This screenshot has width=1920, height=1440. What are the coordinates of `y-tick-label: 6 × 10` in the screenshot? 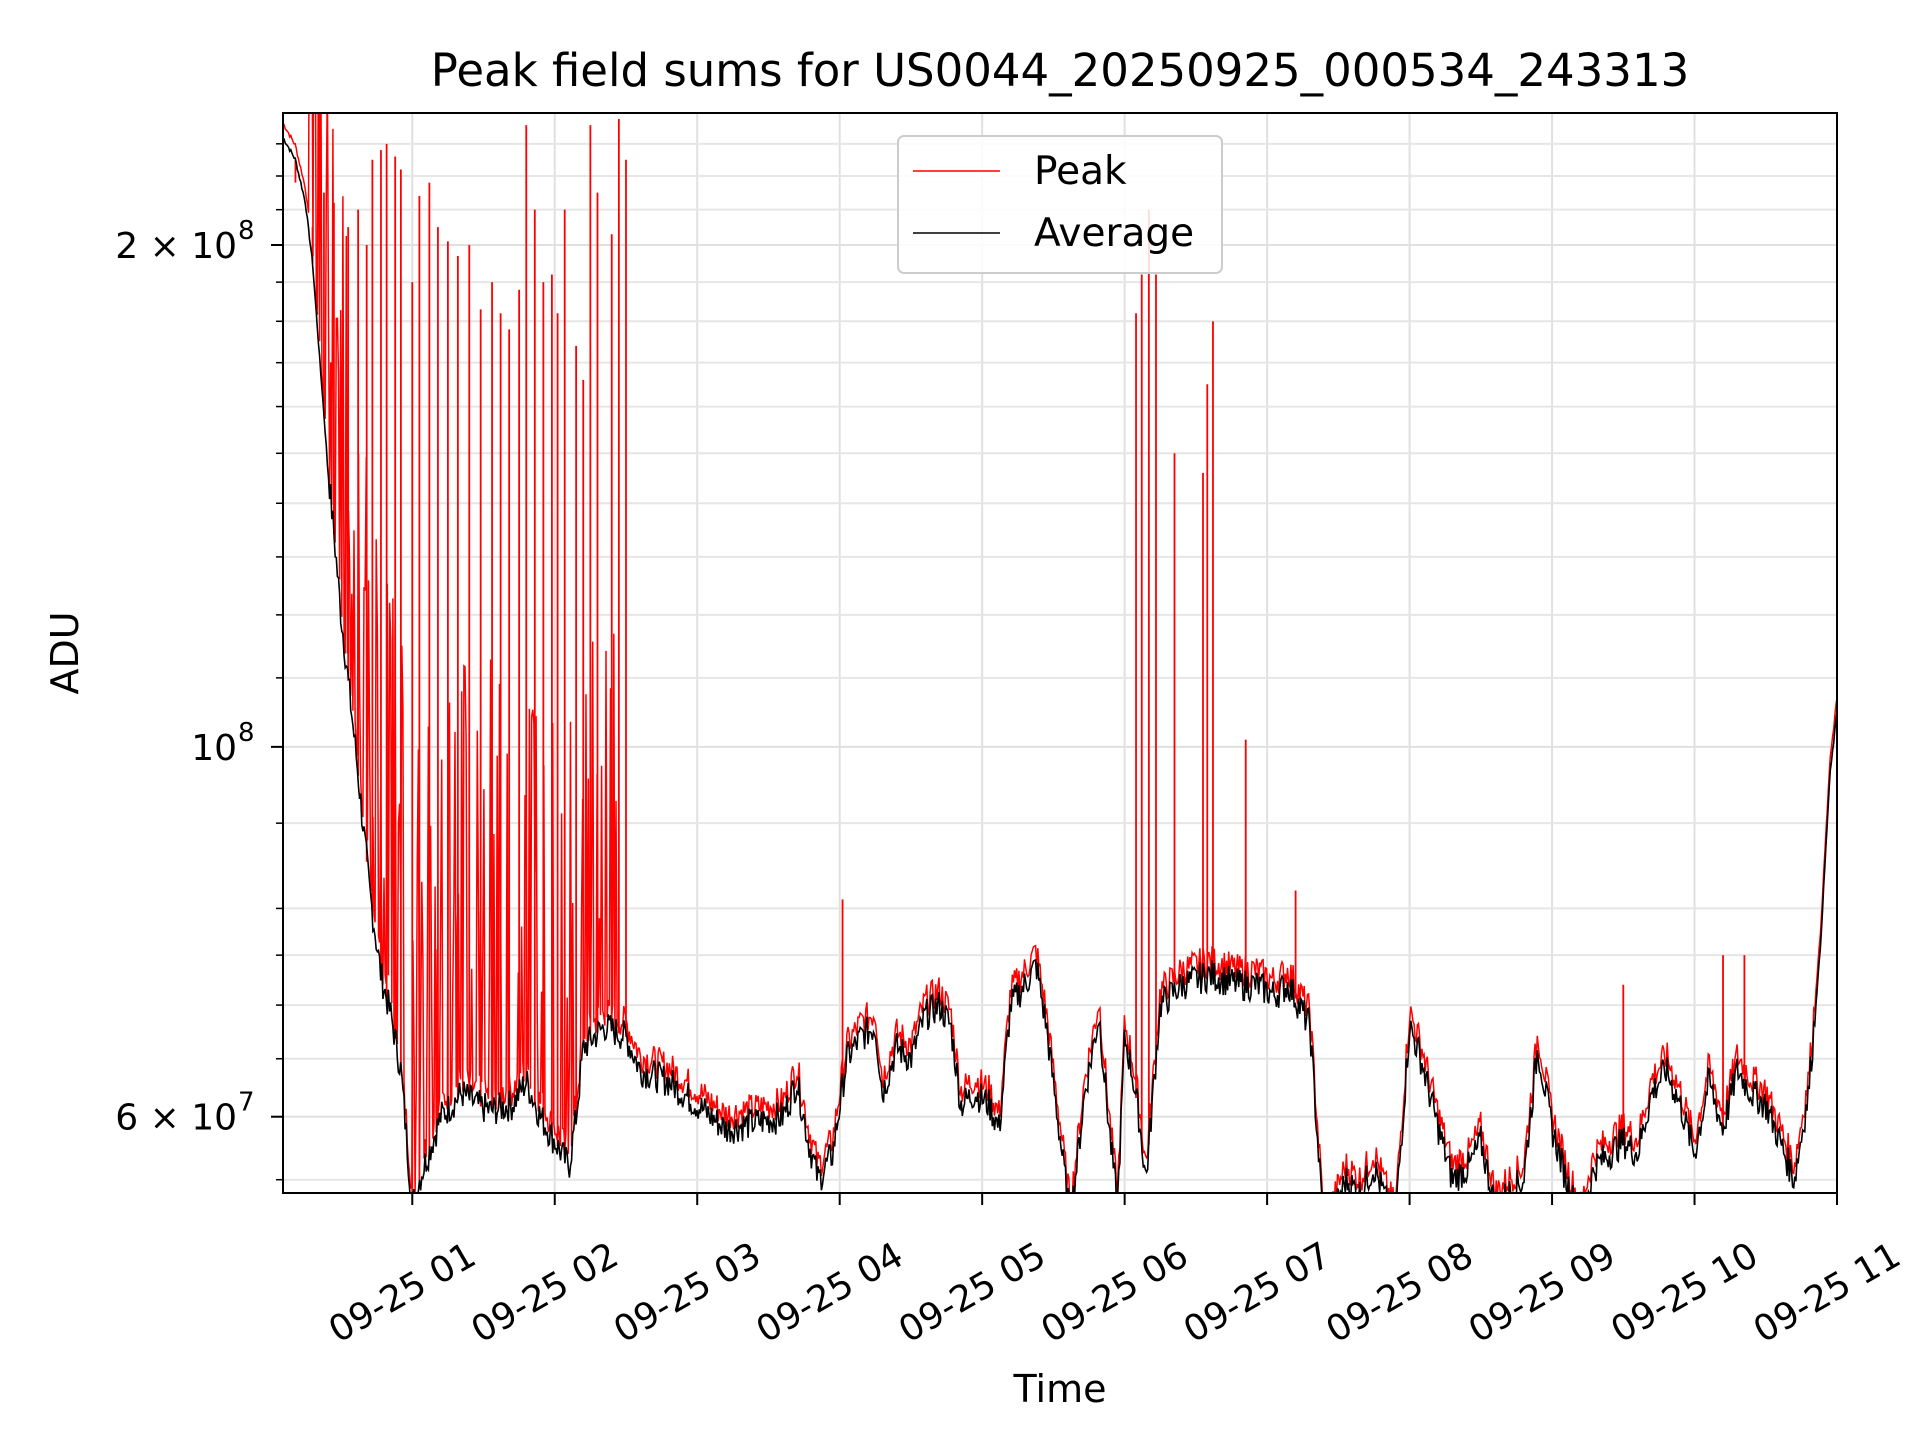 It's located at (176, 1118).